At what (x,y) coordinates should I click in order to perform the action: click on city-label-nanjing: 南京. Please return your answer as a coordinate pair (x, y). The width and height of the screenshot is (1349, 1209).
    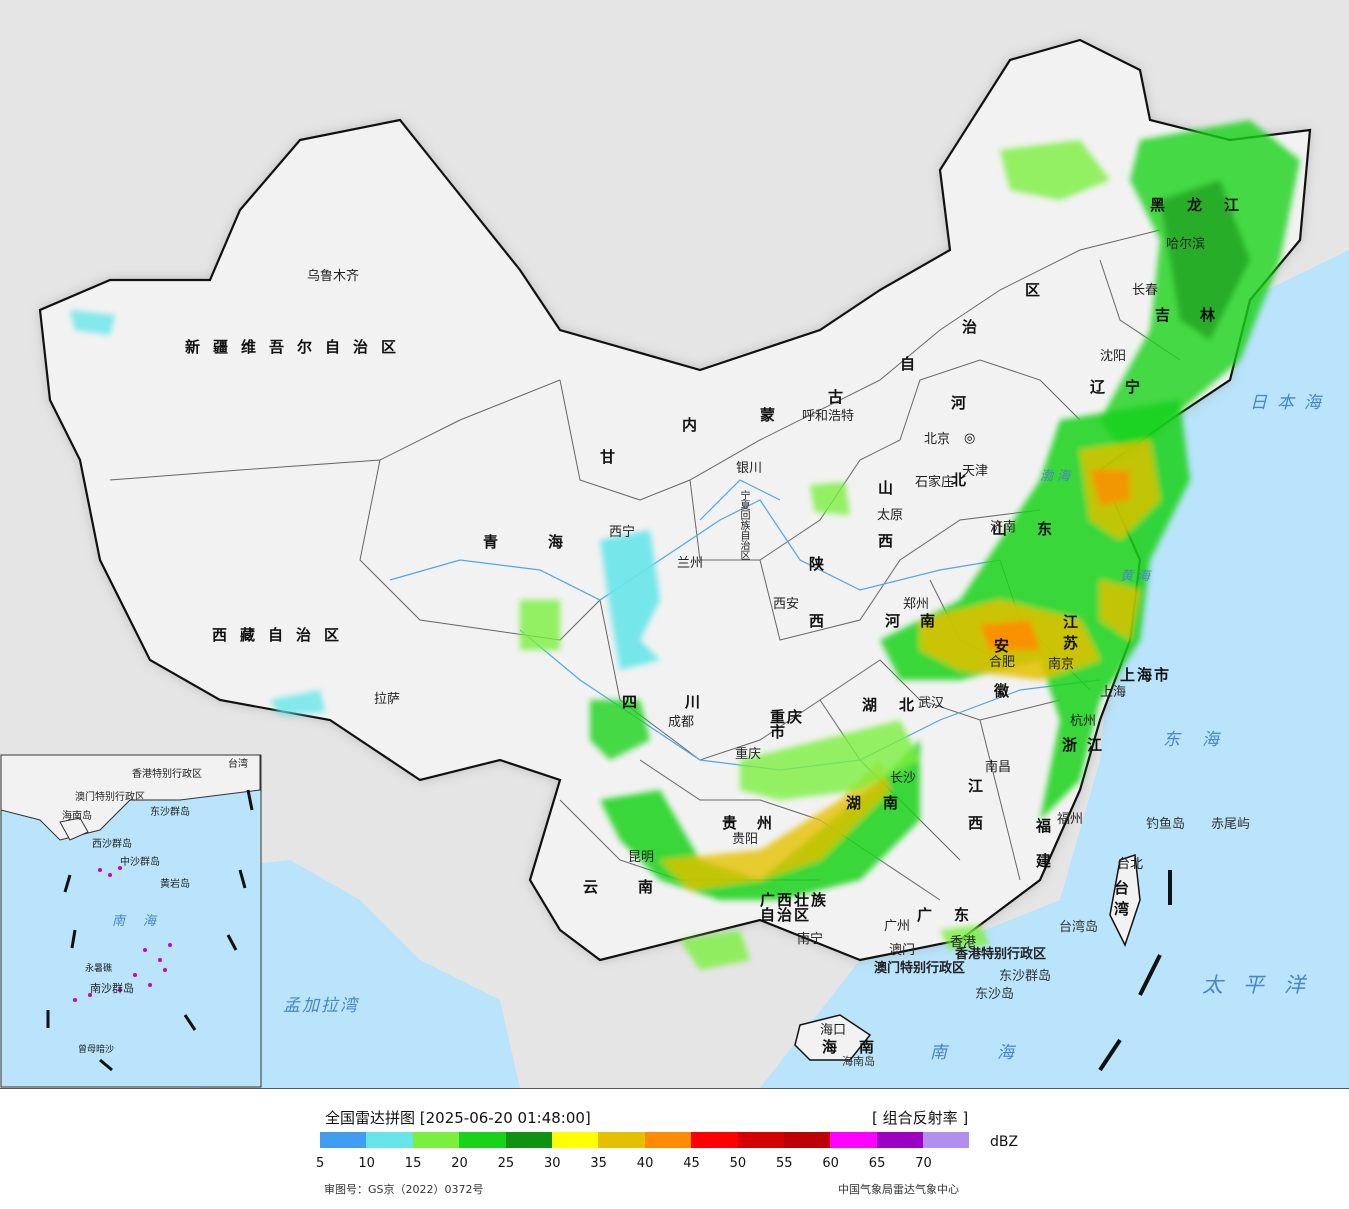
    Looking at the image, I should click on (1061, 664).